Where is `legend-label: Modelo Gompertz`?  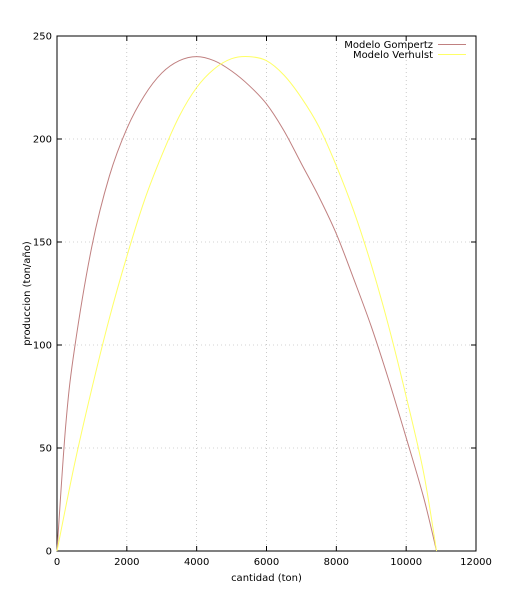 legend-label: Modelo Gompertz is located at coordinates (388, 45).